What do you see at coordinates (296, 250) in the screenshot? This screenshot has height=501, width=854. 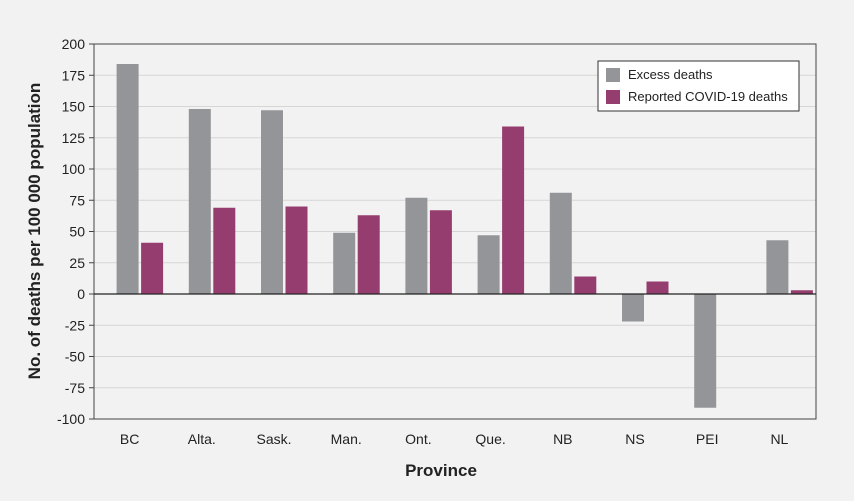 I see `bar-covid-deaths-sask` at bounding box center [296, 250].